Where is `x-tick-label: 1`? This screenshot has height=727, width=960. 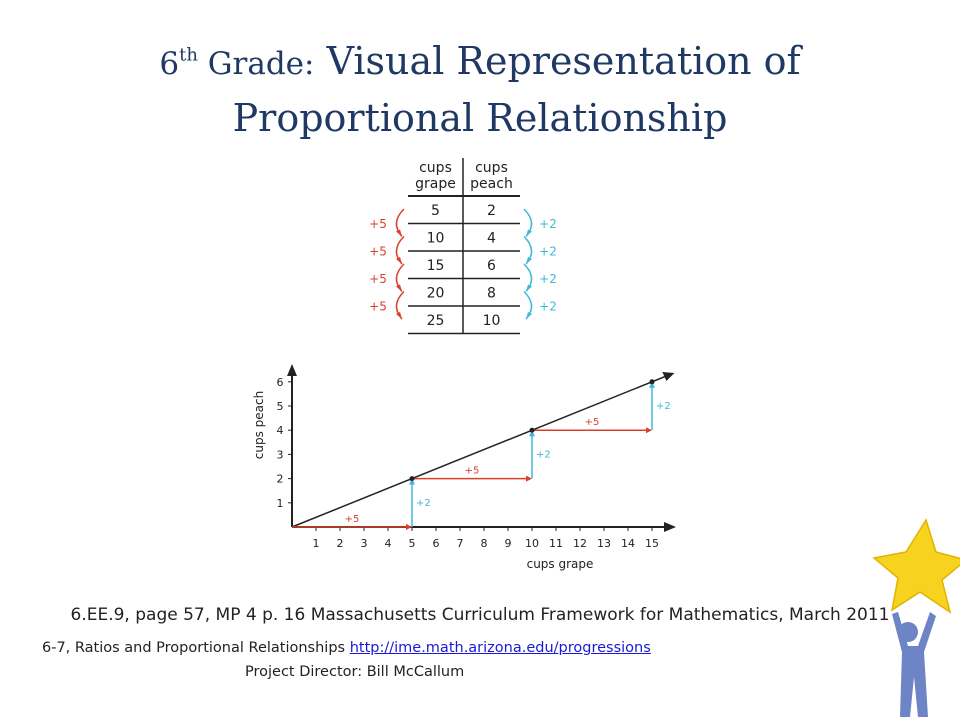
x-tick-label: 1 is located at coordinates (316, 543).